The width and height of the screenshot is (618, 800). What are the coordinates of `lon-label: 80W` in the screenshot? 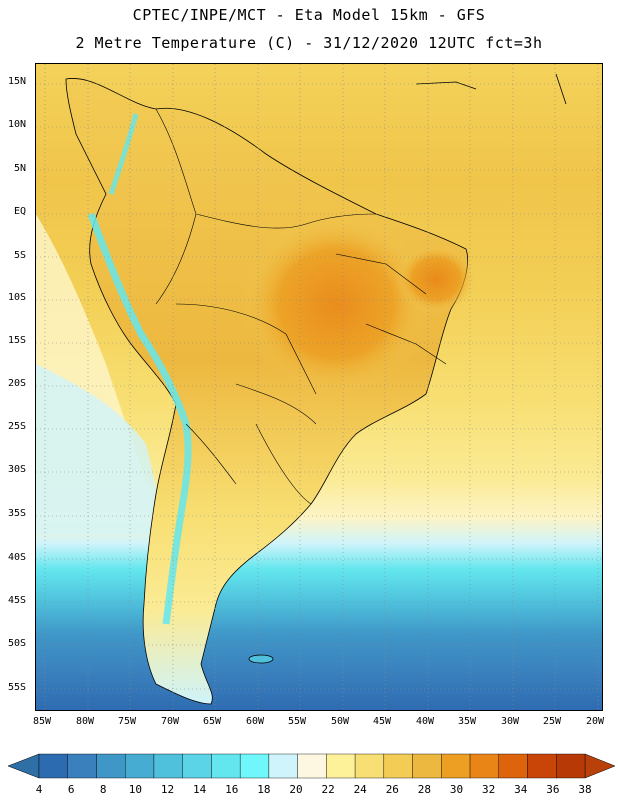 It's located at (85, 721).